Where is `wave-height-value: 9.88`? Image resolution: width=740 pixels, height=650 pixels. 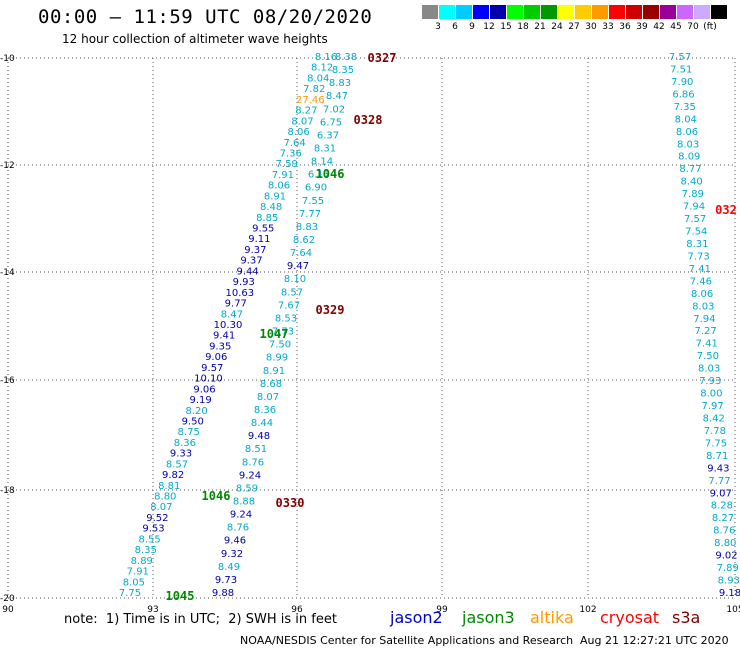 wave-height-value: 9.88 is located at coordinates (223, 593).